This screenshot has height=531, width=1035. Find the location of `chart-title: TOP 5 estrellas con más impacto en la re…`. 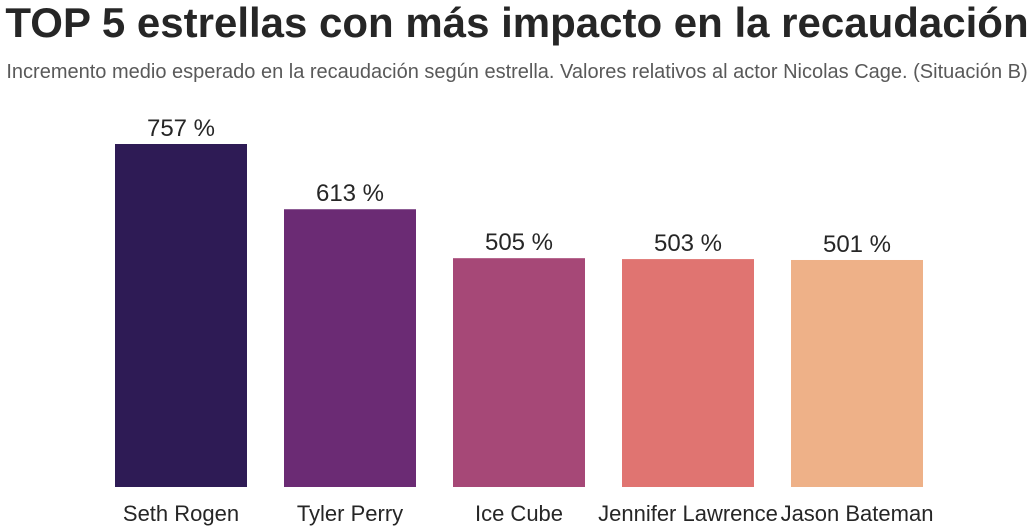

chart-title: TOP 5 estrellas con más impacto en la re… is located at coordinates (516, 23).